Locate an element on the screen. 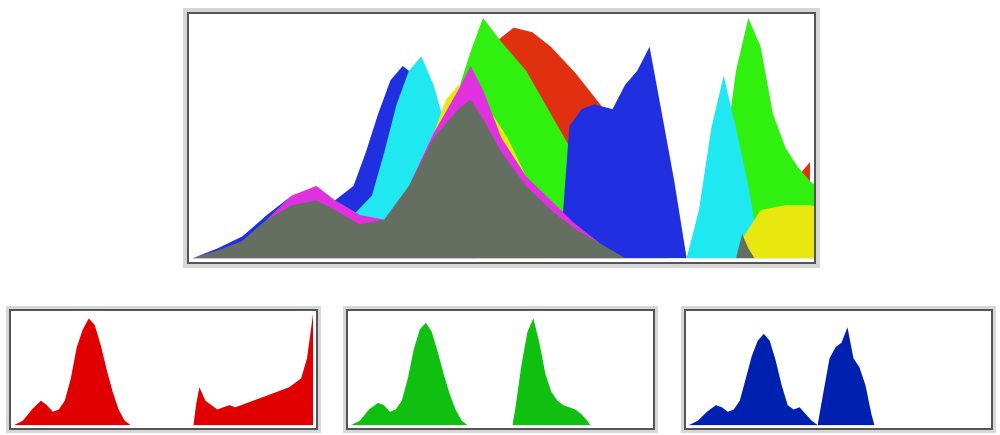 This screenshot has width=1000, height=435. green-series-area is located at coordinates (470, 372).